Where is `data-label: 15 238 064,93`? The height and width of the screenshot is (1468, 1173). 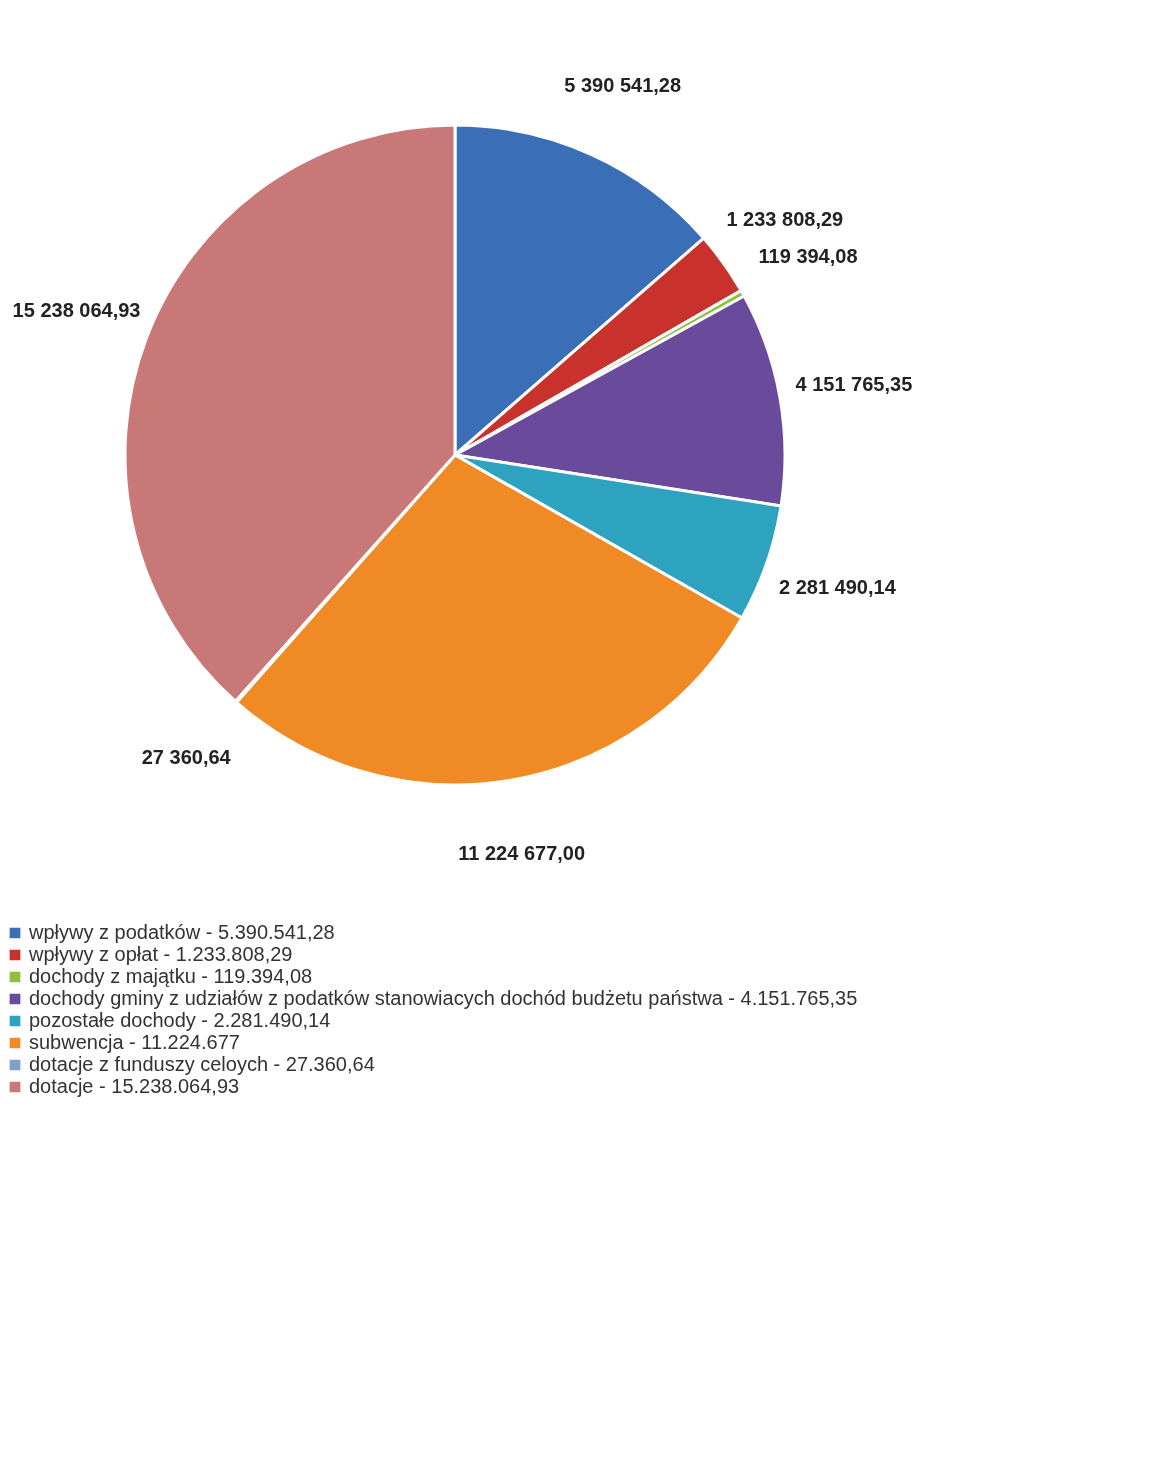 data-label: 15 238 064,93 is located at coordinates (76, 309).